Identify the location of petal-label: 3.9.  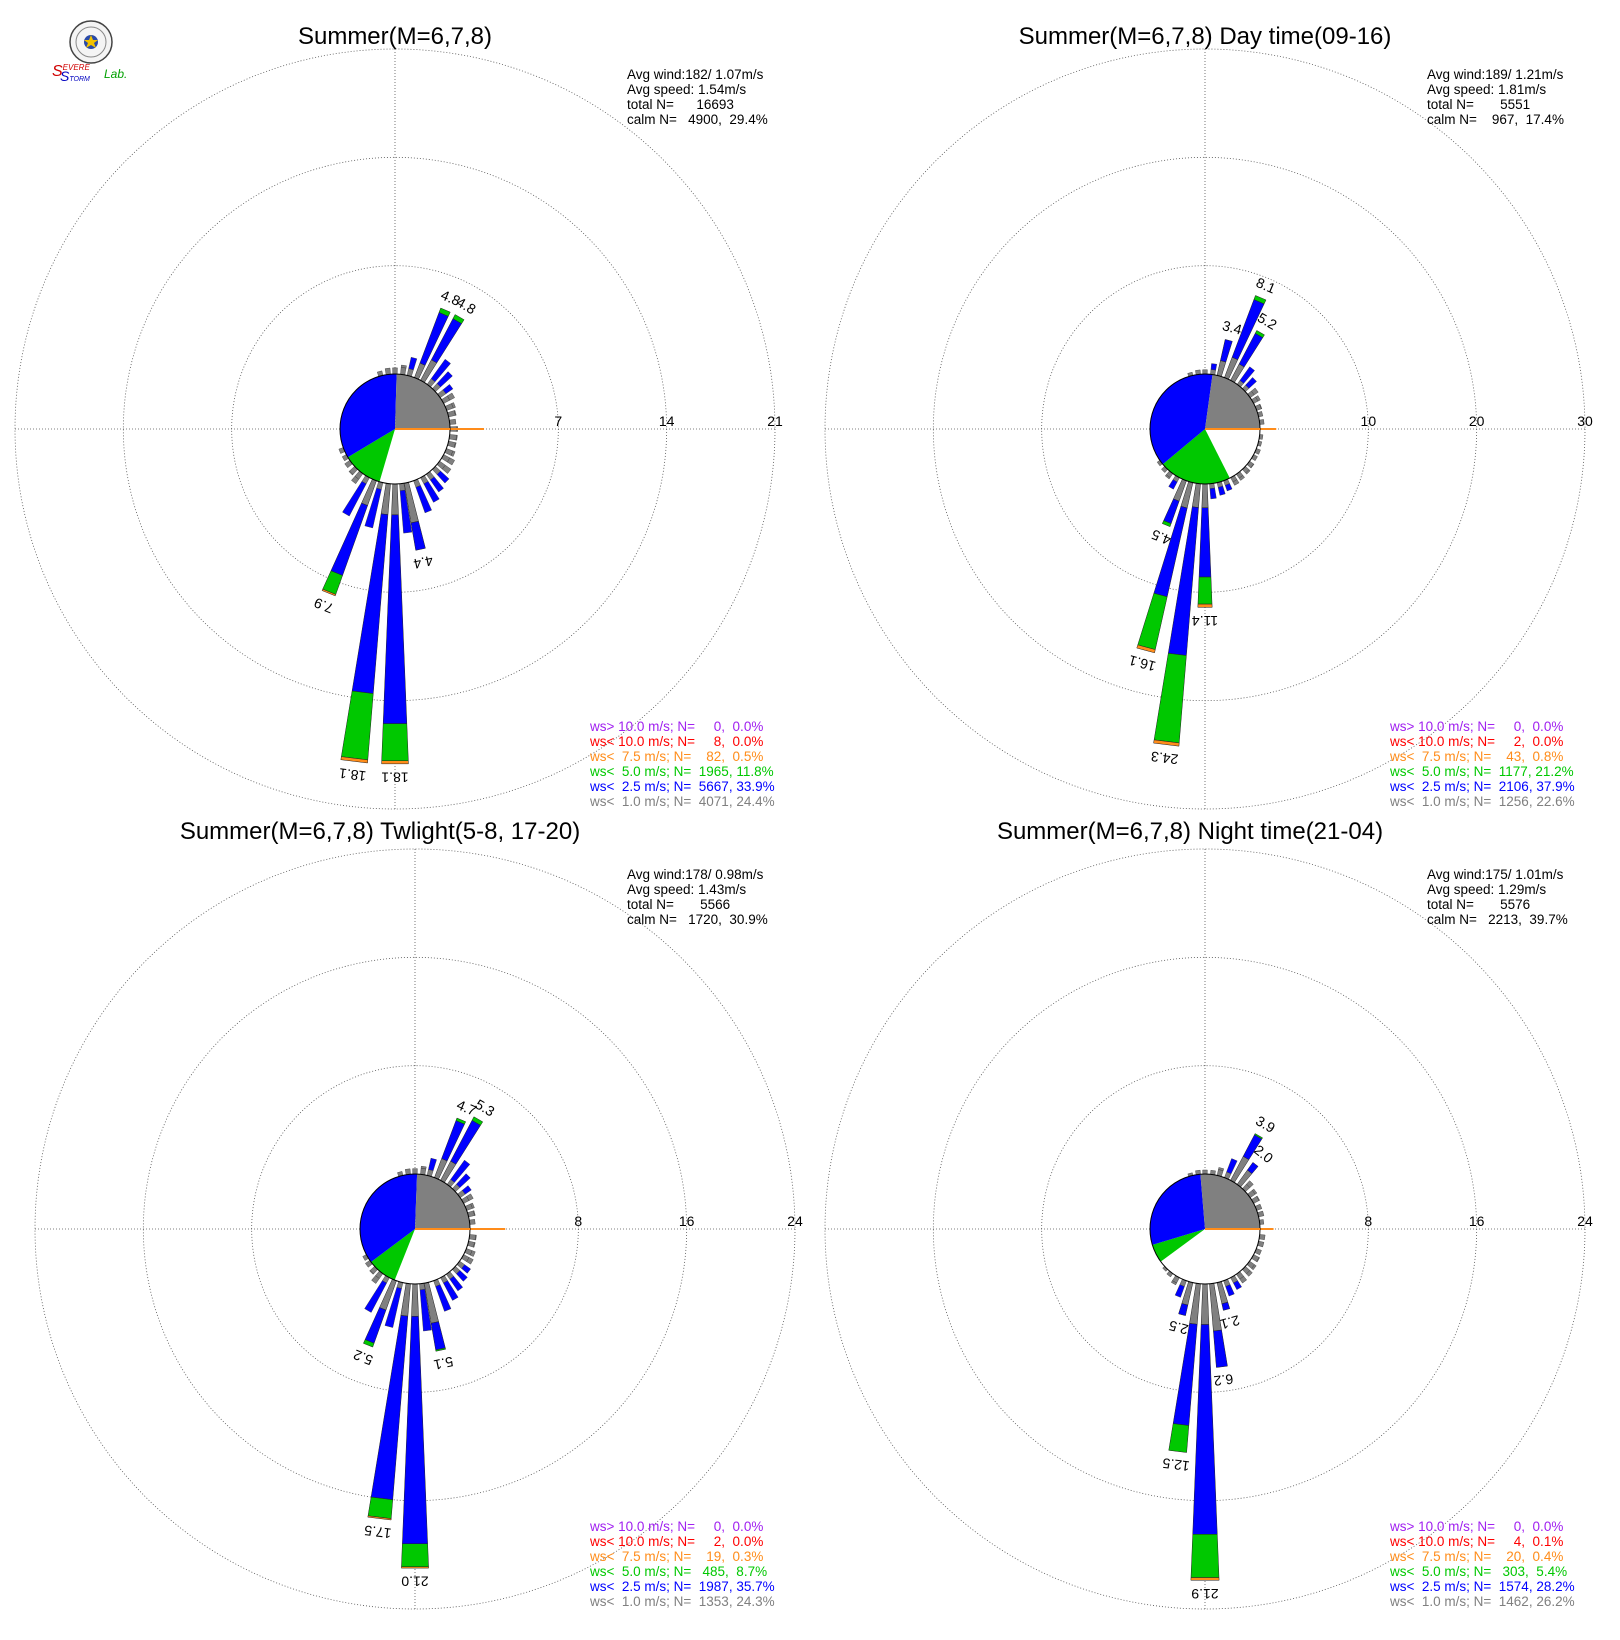
(1265, 1124).